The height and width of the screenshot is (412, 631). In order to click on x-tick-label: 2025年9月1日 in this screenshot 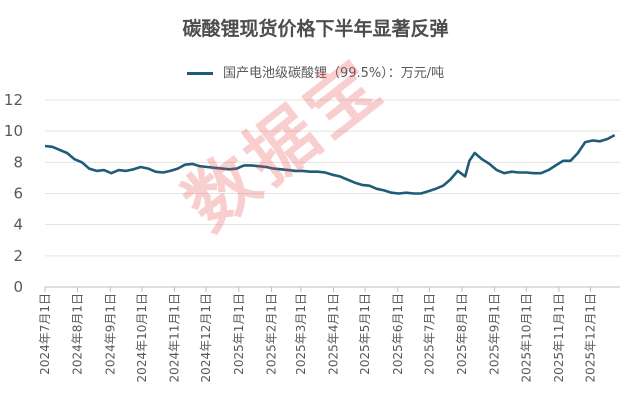, I will do `click(495, 334)`.